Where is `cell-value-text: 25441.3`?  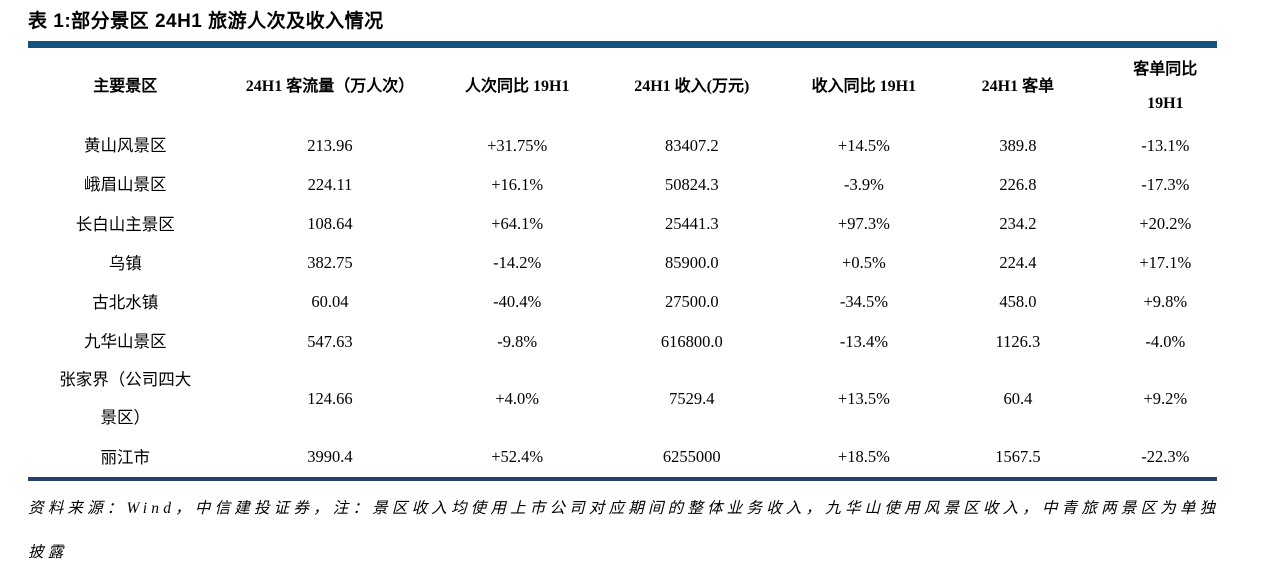
cell-value-text: 25441.3 is located at coordinates (691, 224).